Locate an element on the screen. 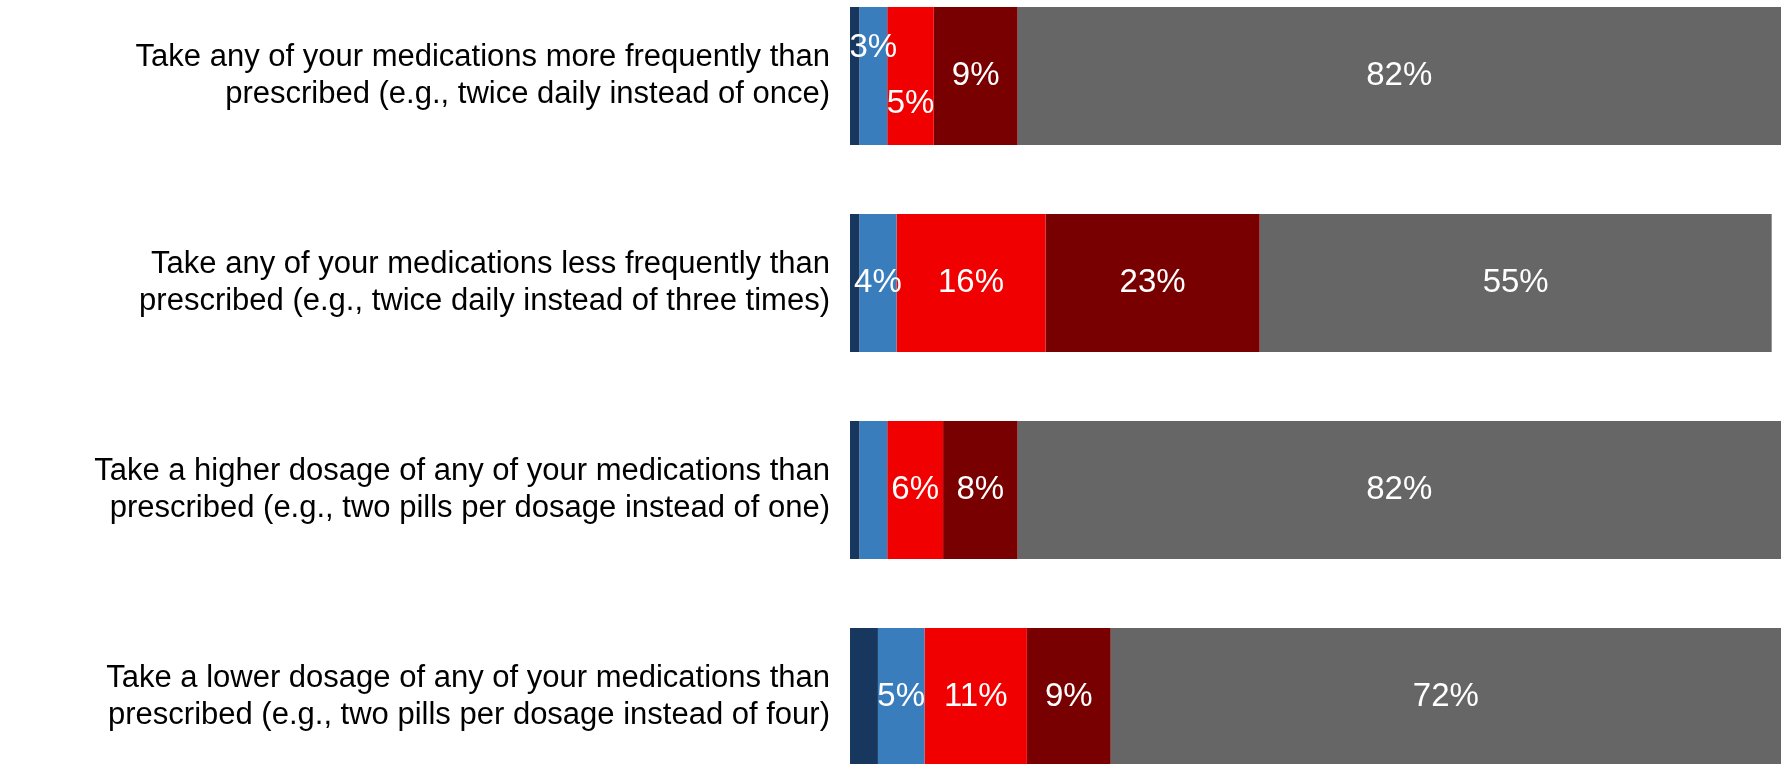 The image size is (1781, 764). y-tick-label: Take a higher dosage of any of your medications than prescribed (e.g., two pills per dosage instead of one) is located at coordinates (462, 488).